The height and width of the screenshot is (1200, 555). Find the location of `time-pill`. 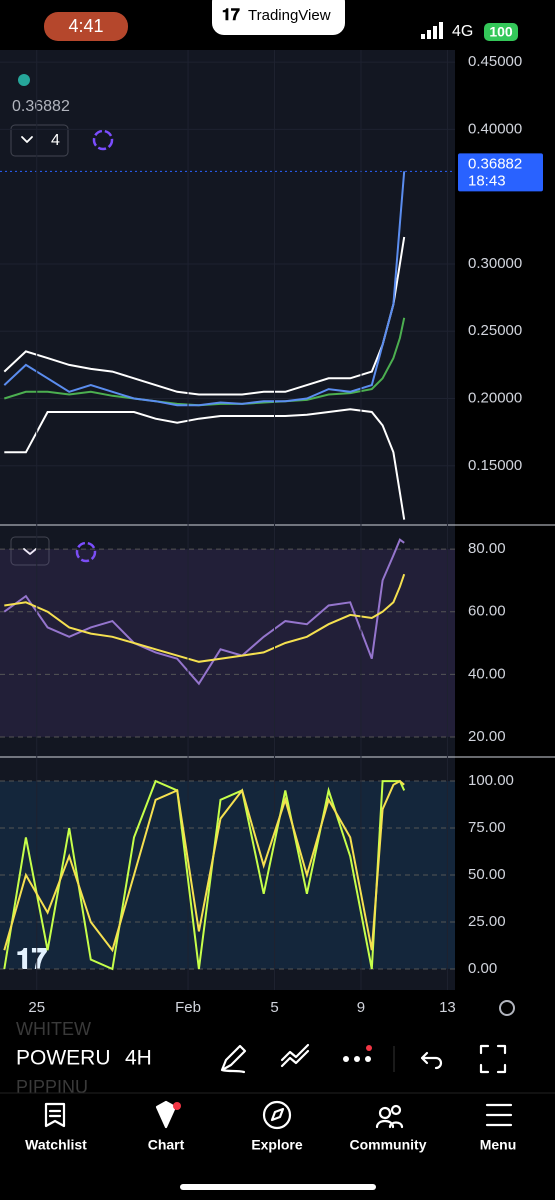

time-pill is located at coordinates (86, 26).